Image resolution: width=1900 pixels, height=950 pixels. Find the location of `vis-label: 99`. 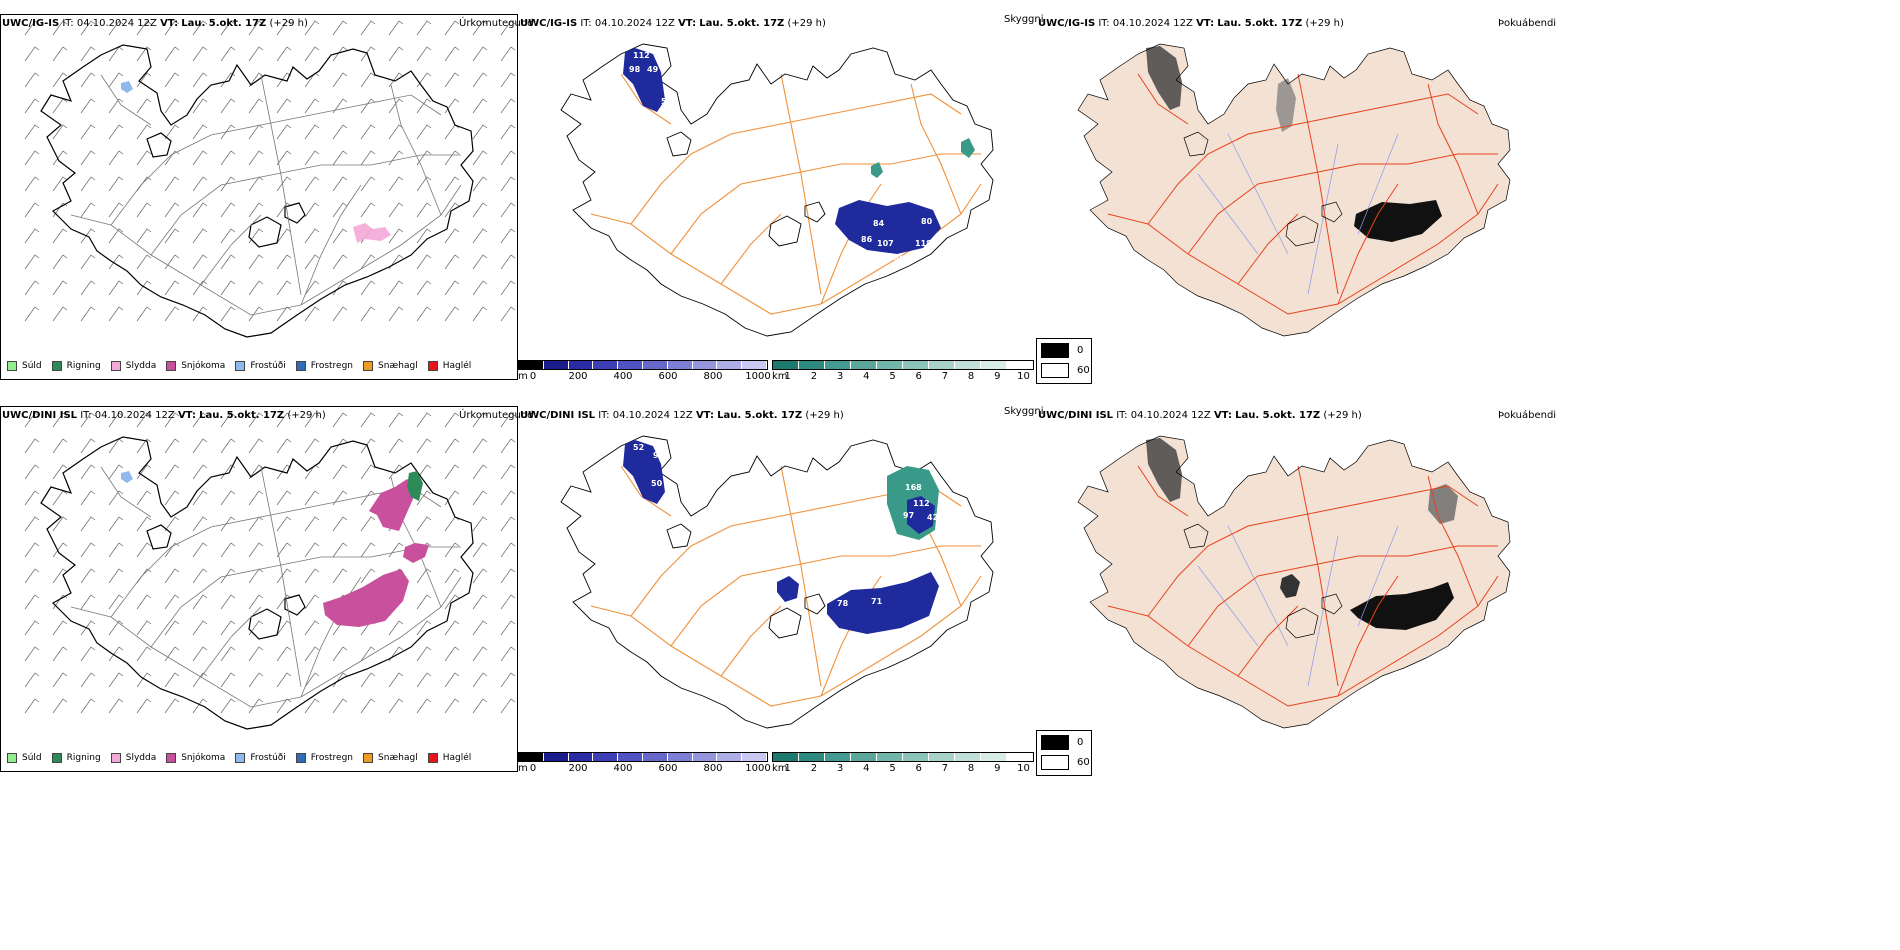

vis-label: 99 is located at coordinates (659, 455).